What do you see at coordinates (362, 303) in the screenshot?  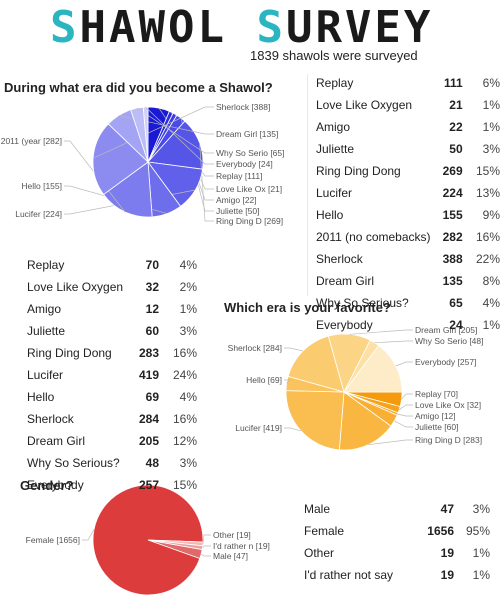 I see `row-label: Why So Serious?` at bounding box center [362, 303].